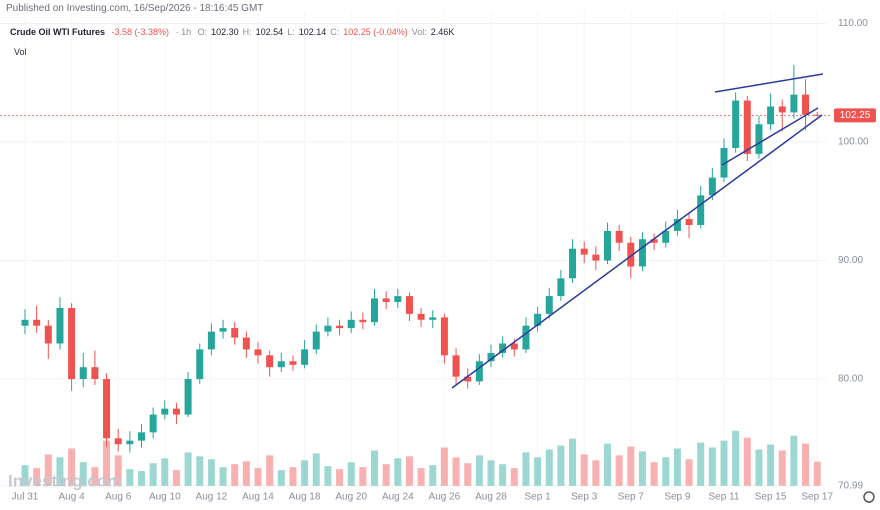 The width and height of the screenshot is (880, 510). I want to click on last-price-tag, so click(855, 115).